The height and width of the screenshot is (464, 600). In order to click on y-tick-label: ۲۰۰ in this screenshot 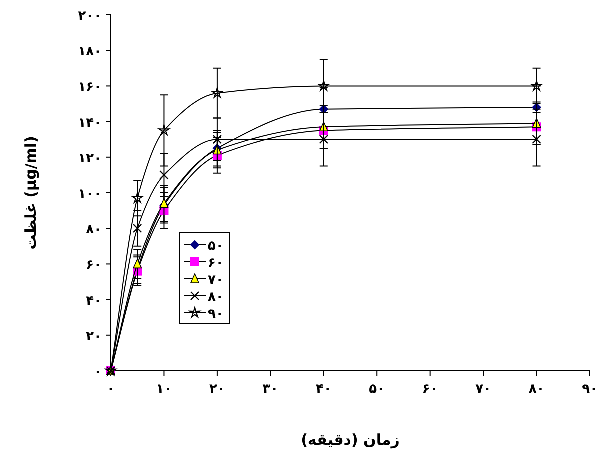, I will do `click(90, 16)`.